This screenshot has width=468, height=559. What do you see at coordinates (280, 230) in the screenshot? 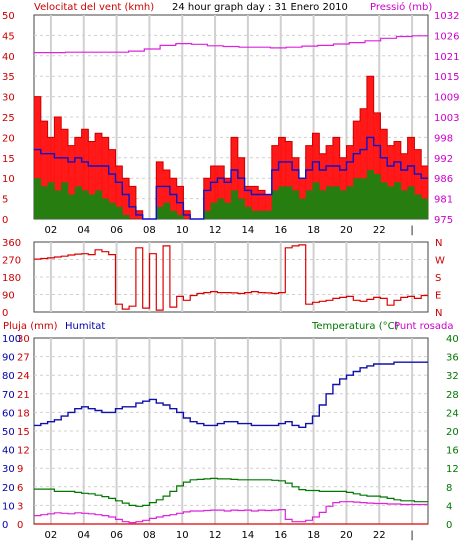
I see `wind-panel-x-tick: 16` at bounding box center [280, 230].